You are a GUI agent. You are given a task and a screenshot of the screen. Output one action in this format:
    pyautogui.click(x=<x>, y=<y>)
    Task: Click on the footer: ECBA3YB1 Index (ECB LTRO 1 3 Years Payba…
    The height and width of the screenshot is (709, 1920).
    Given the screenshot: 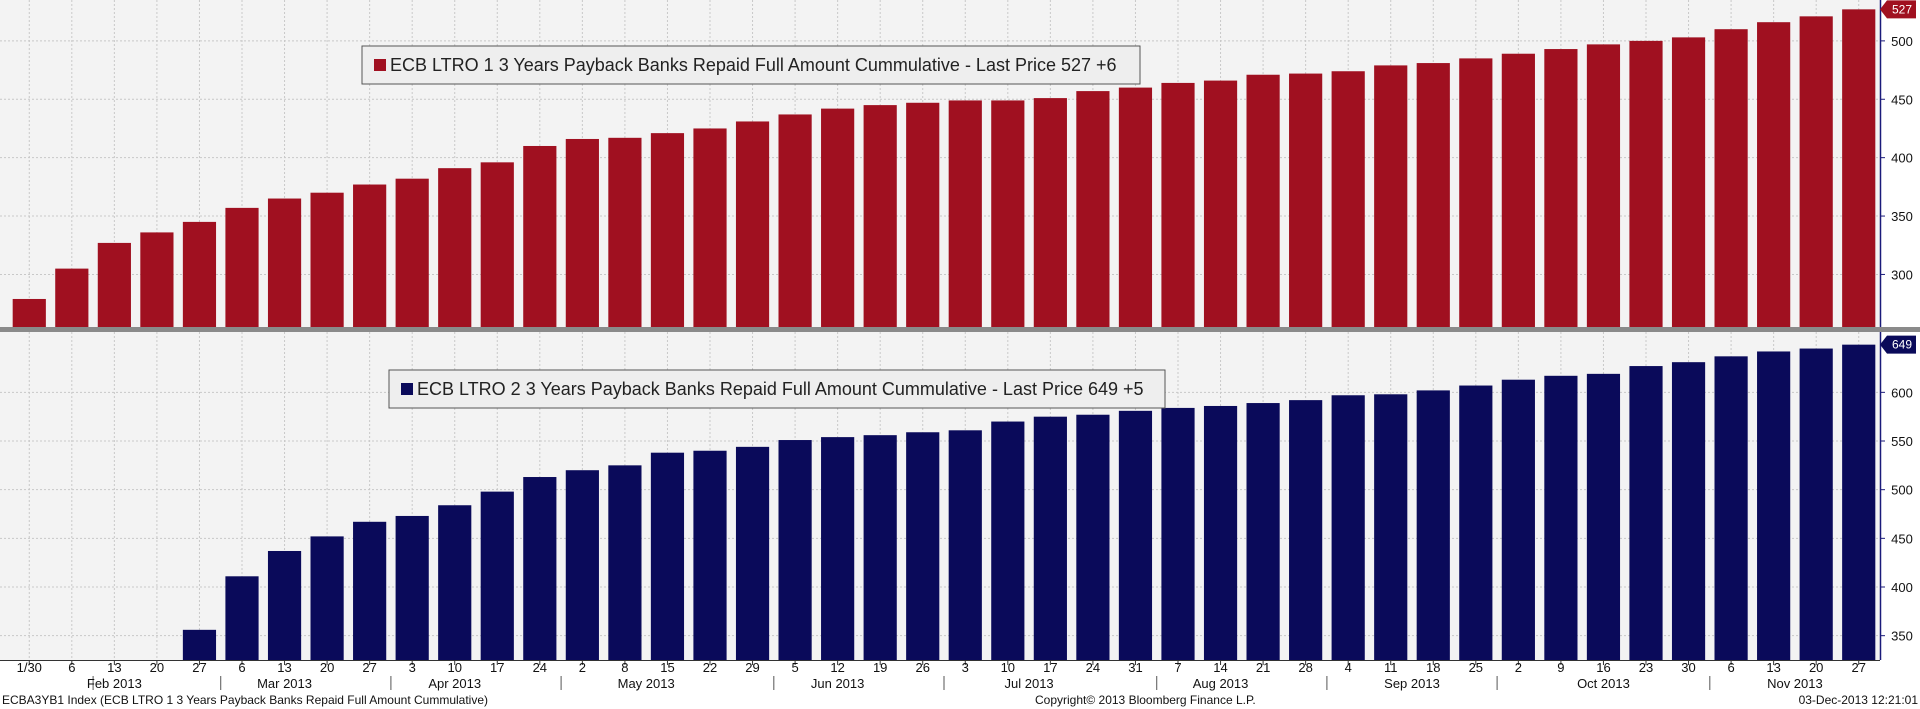 What is the action you would take?
    pyautogui.click(x=960, y=700)
    